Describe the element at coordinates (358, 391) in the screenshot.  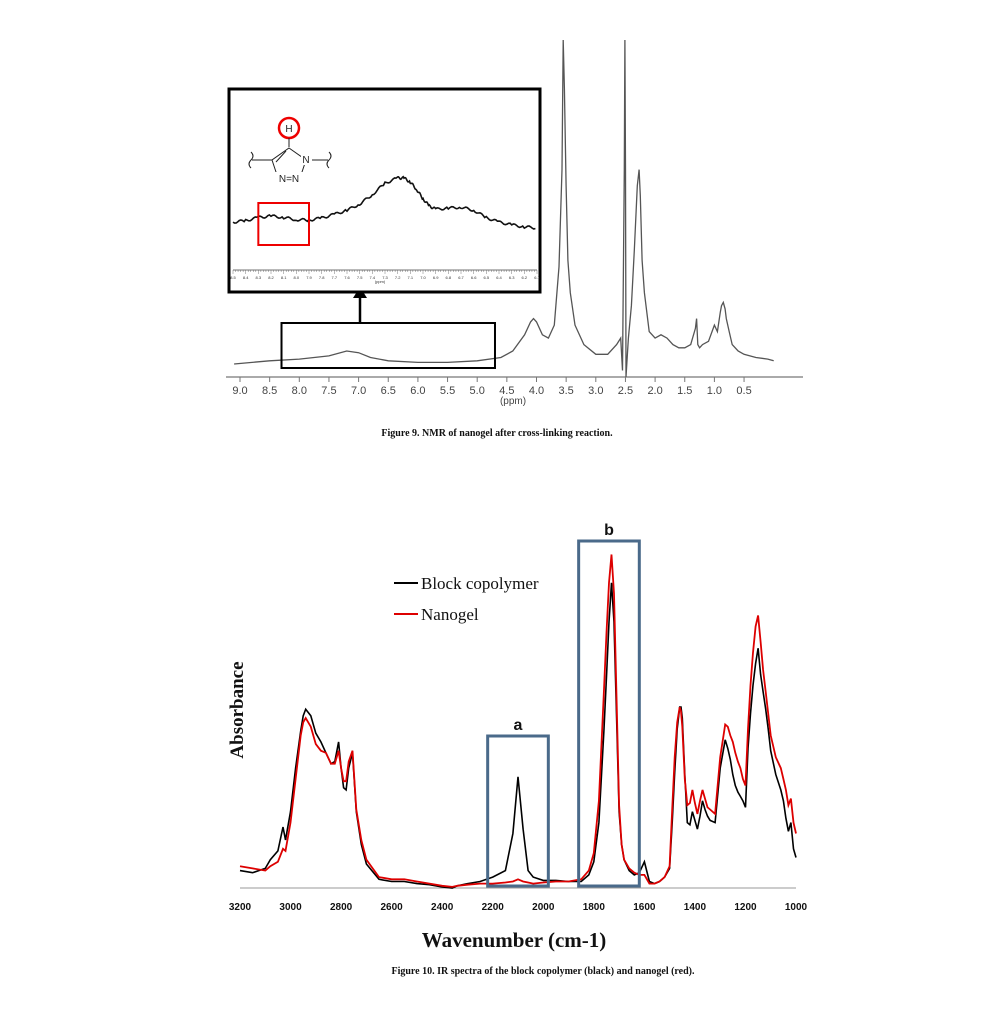
I see `nmr-tick-label: 7.0` at that location.